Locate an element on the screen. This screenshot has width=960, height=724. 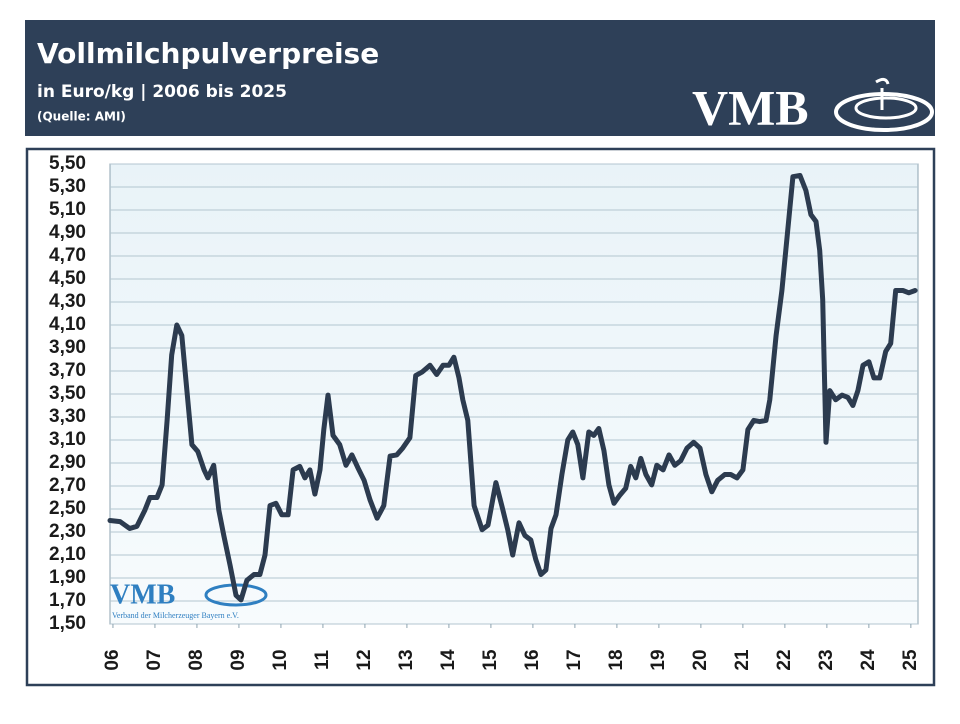
y-tick-label: 5,10 is located at coordinates (67, 209).